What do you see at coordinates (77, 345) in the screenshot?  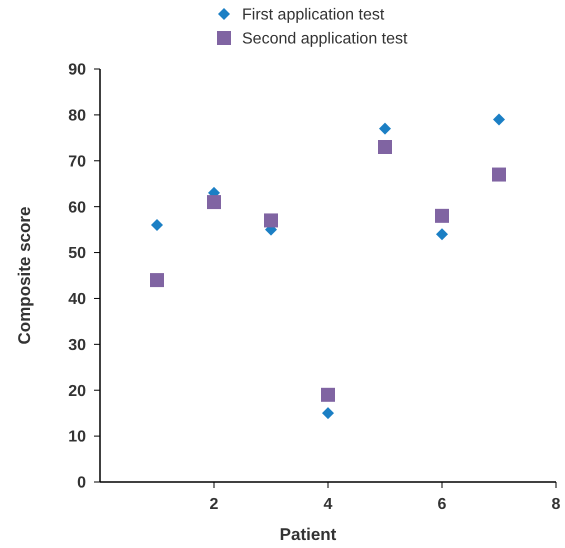 I see `y-tick-label: 30` at bounding box center [77, 345].